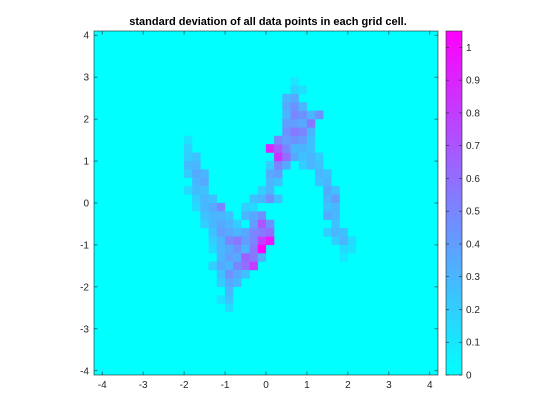  I want to click on y-tick-label: -3, so click(84, 329).